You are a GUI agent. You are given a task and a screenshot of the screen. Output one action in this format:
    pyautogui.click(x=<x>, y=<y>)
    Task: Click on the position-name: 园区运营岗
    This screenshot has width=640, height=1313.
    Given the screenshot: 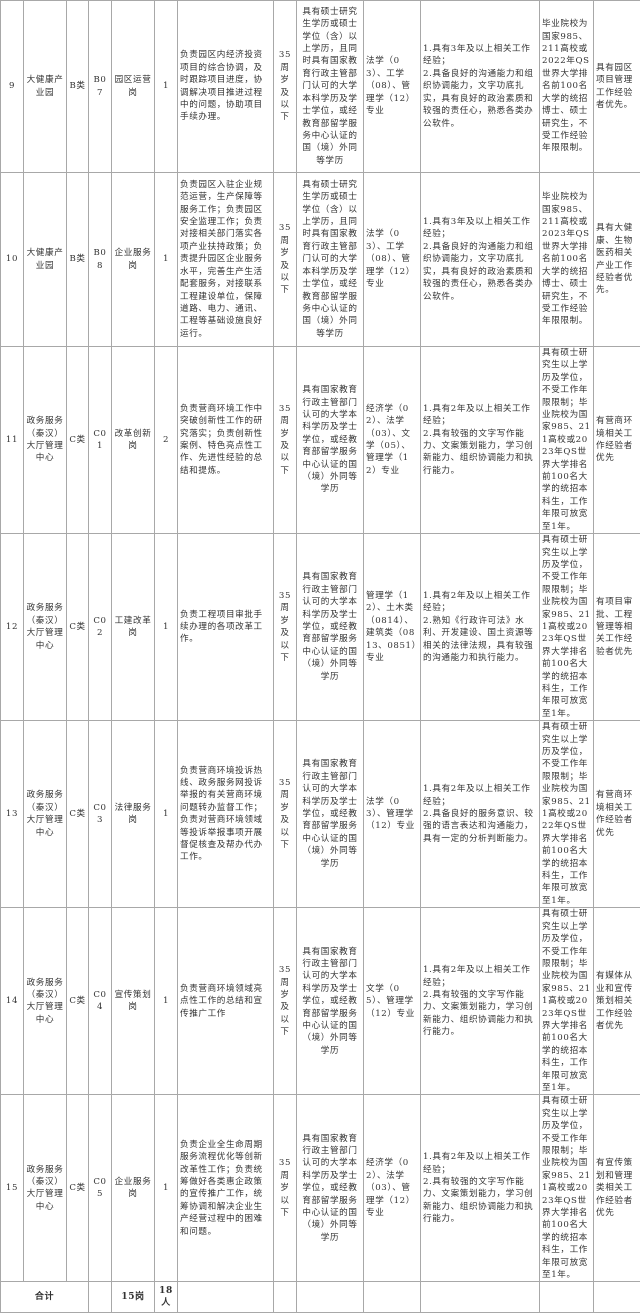 What is the action you would take?
    pyautogui.click(x=133, y=87)
    